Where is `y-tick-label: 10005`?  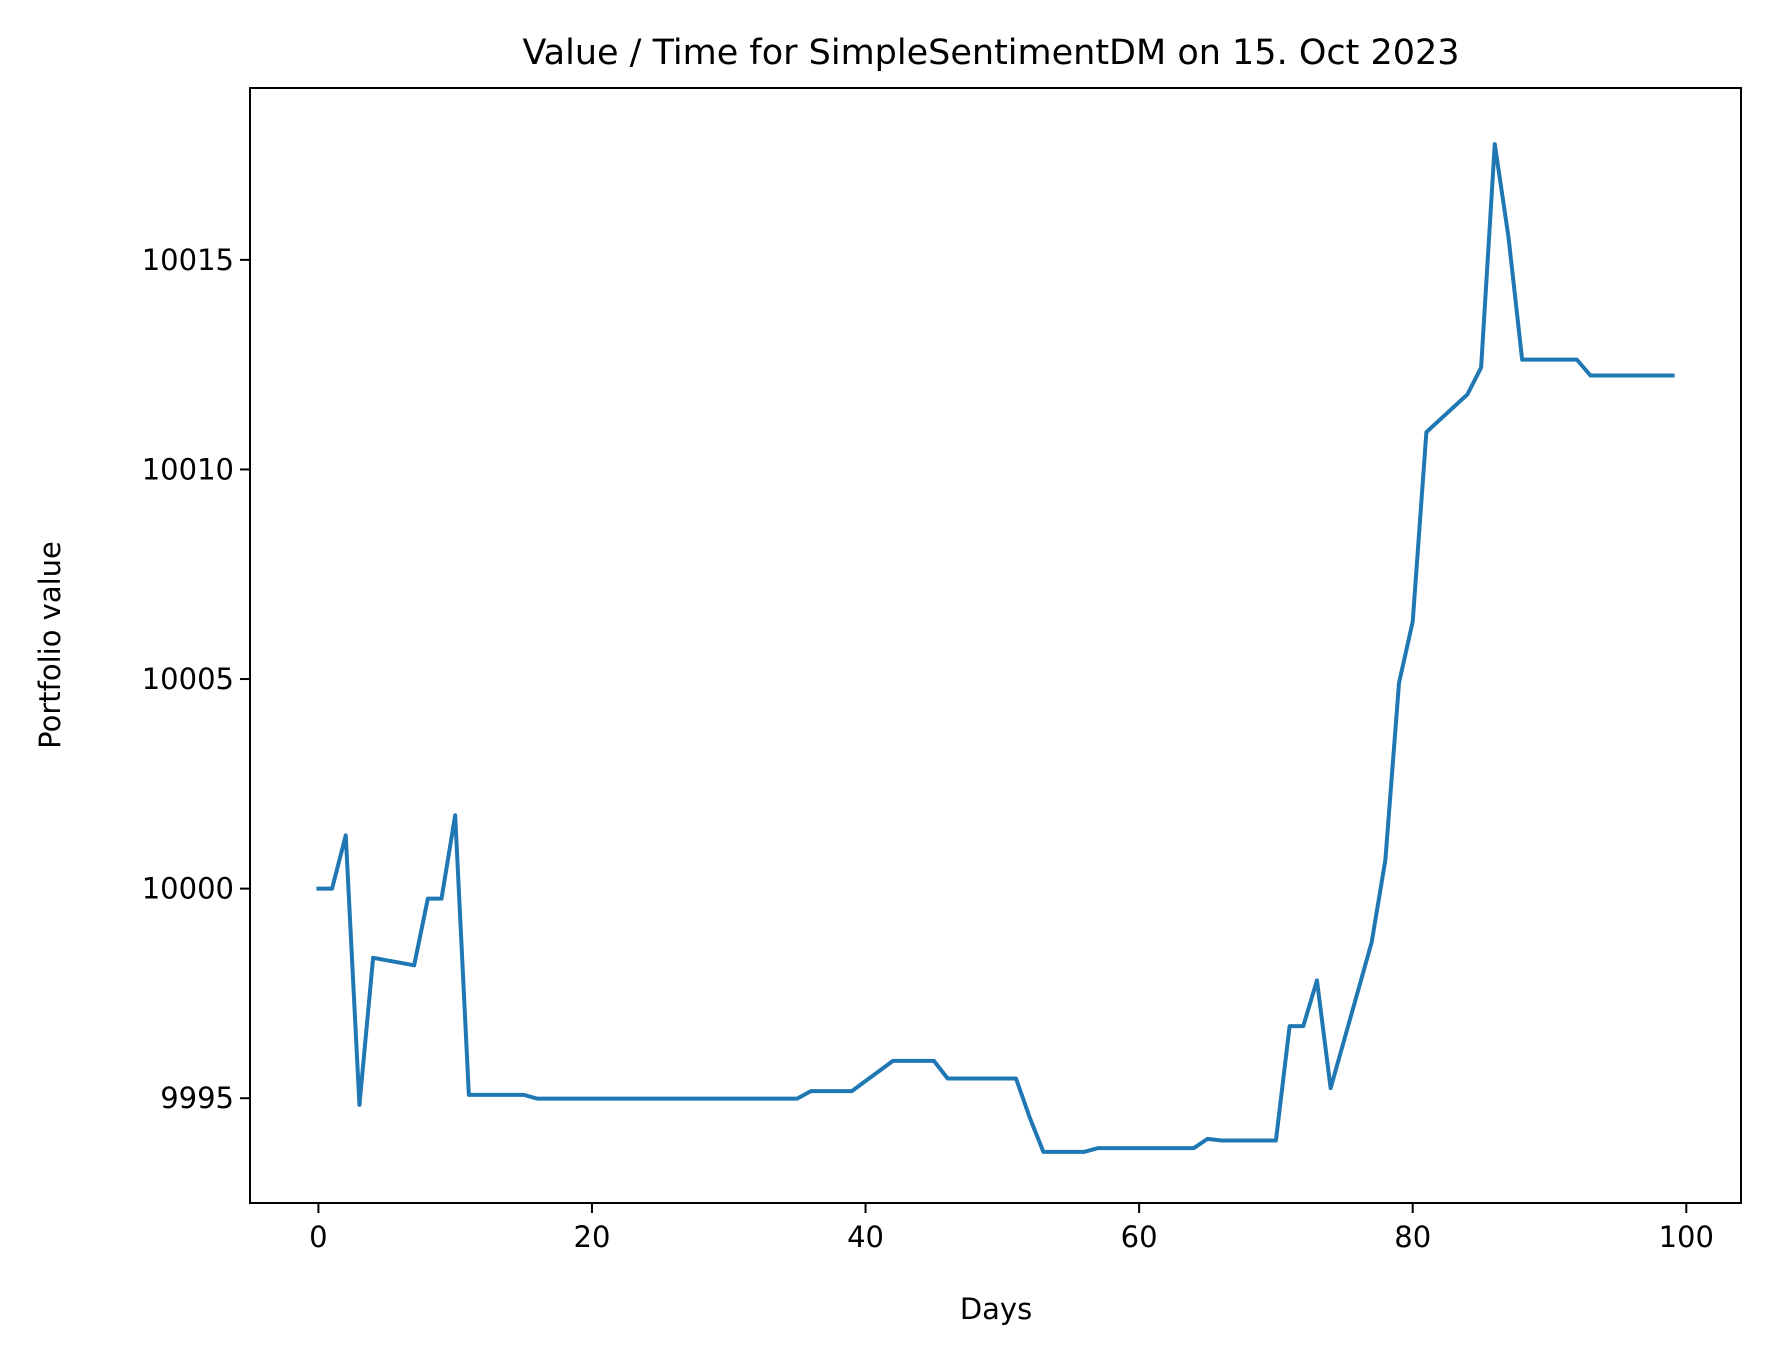 y-tick-label: 10005 is located at coordinates (188, 679).